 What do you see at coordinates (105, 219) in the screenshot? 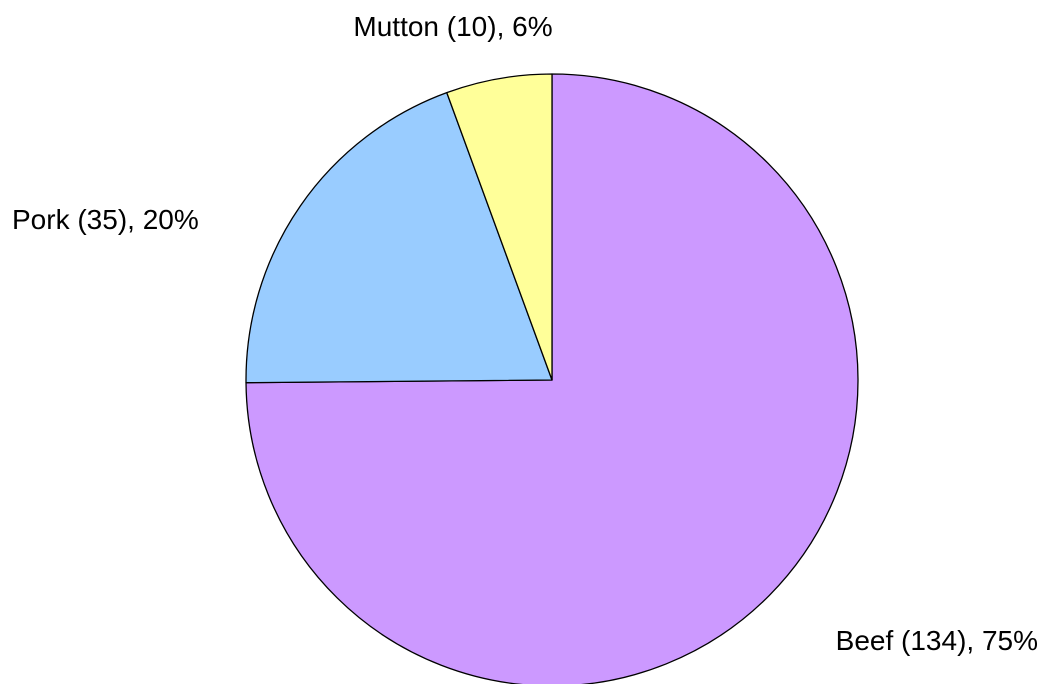
I see `slice-label-pork: Pork (35), 20%` at bounding box center [105, 219].